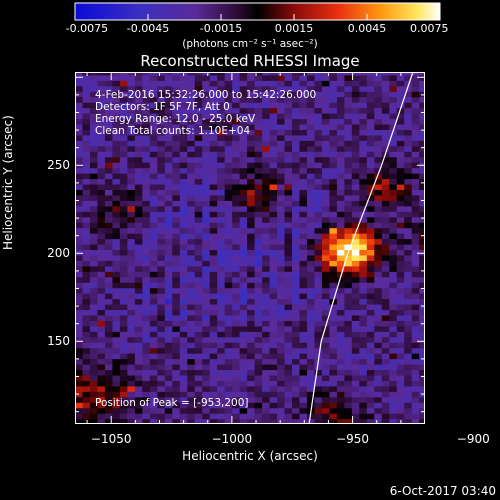 The width and height of the screenshot is (500, 500). What do you see at coordinates (58, 341) in the screenshot?
I see `y-tick-label: 150` at bounding box center [58, 341].